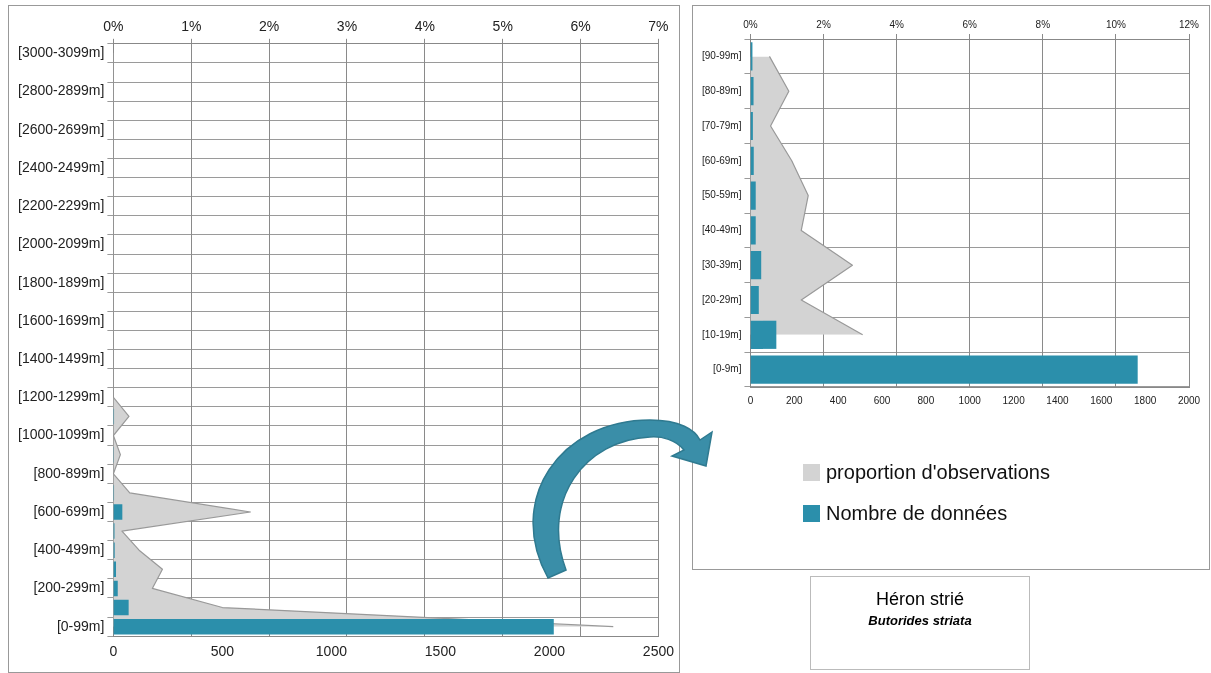  I want to click on legend-label: proportion d'observations, so click(938, 472).